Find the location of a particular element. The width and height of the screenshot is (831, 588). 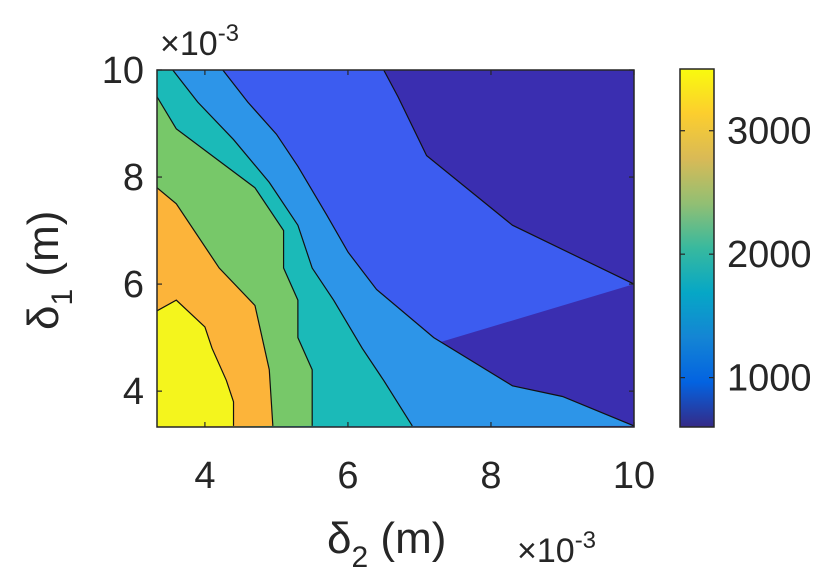

colorbar-ticks: 1000 2000 3000 is located at coordinates (746, 255).